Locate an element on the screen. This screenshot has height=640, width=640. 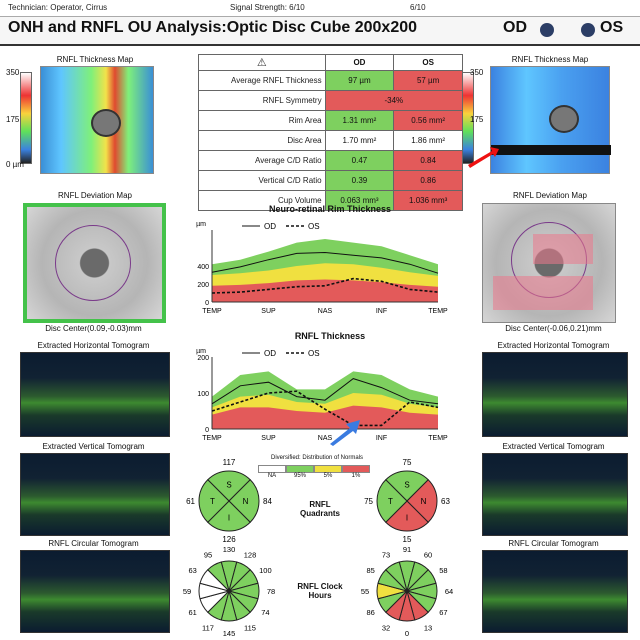
os-horizontal-tomogram-label: Extracted Horizontal Tomogram is located at coordinates (553, 345).